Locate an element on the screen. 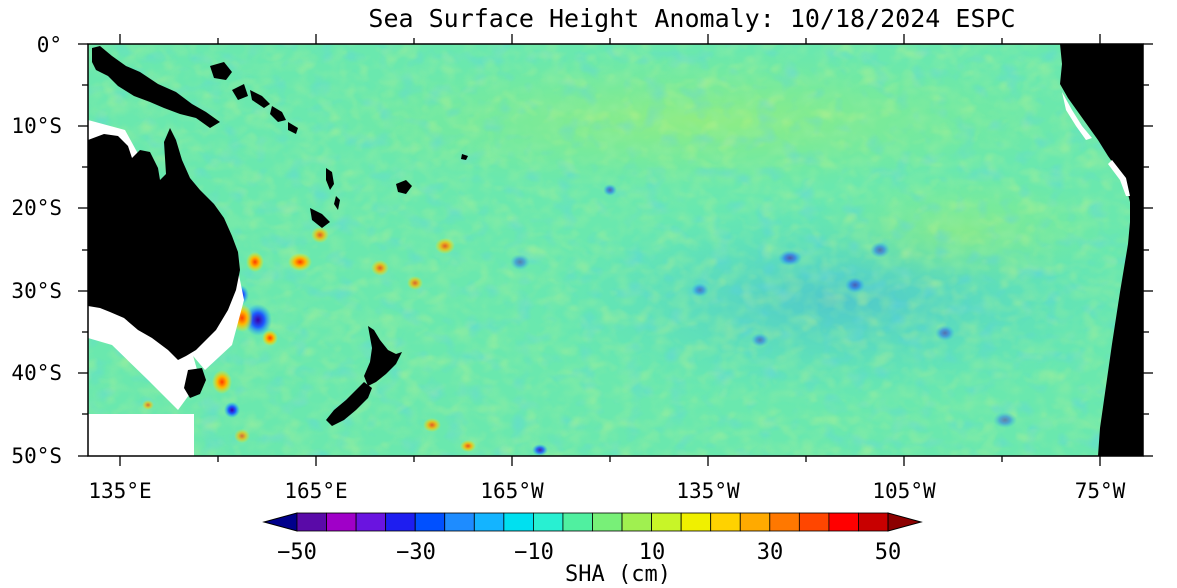 Image resolution: width=1177 pixels, height=588 pixels. lat-label: 20°S is located at coordinates (36, 208).